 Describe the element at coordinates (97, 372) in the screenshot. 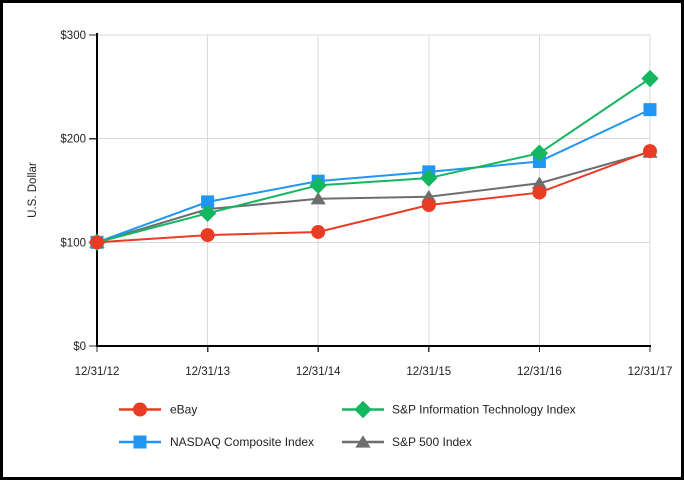

I see `x-tick-label: 12/31/12` at that location.